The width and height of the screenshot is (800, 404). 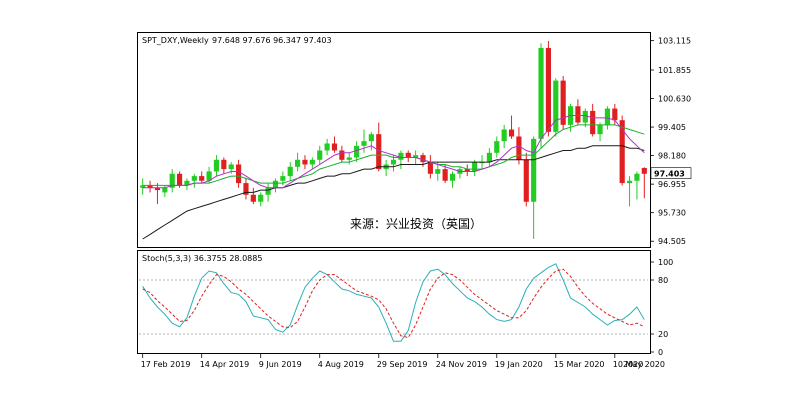 I want to click on x-tick-label: 17 Feb 2019, so click(x=166, y=364).